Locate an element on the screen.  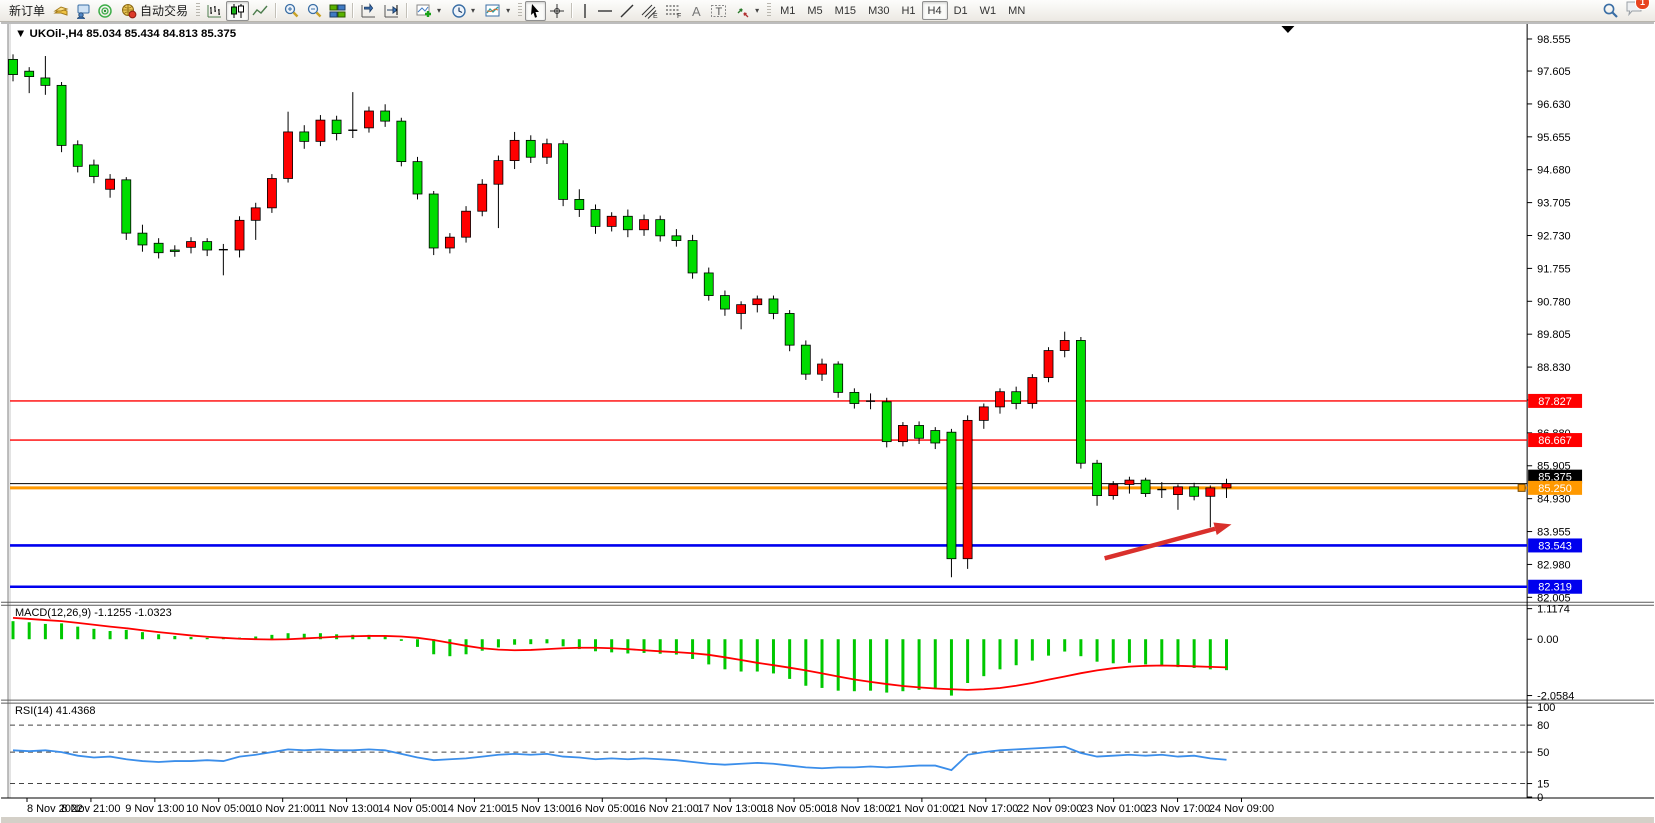
chart-shift-button is located at coordinates (391, 11).